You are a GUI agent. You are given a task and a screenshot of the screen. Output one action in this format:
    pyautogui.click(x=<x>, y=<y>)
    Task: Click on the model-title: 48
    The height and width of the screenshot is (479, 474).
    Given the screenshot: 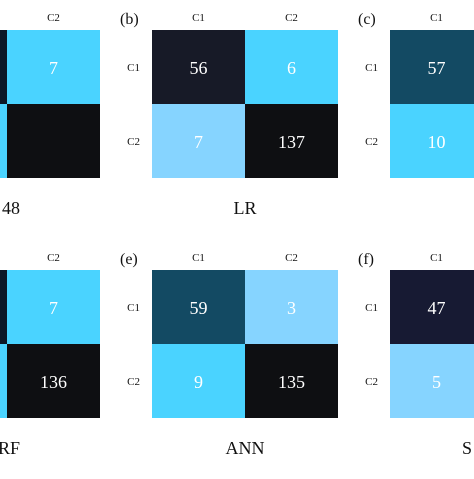 What is the action you would take?
    pyautogui.click(x=11, y=208)
    